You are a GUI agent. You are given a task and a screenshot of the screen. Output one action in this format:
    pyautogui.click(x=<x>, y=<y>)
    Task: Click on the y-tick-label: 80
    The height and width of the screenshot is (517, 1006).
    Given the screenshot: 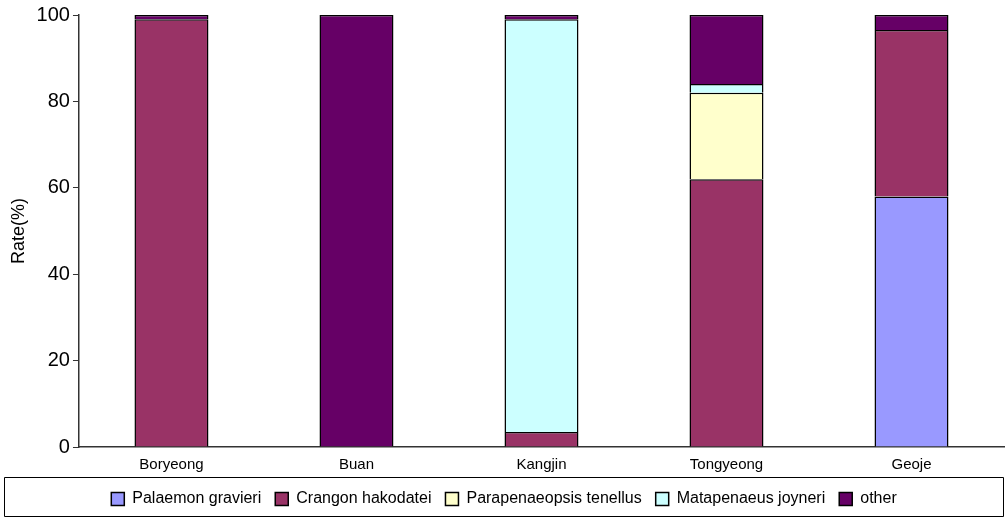 What is the action you would take?
    pyautogui.click(x=58, y=99)
    